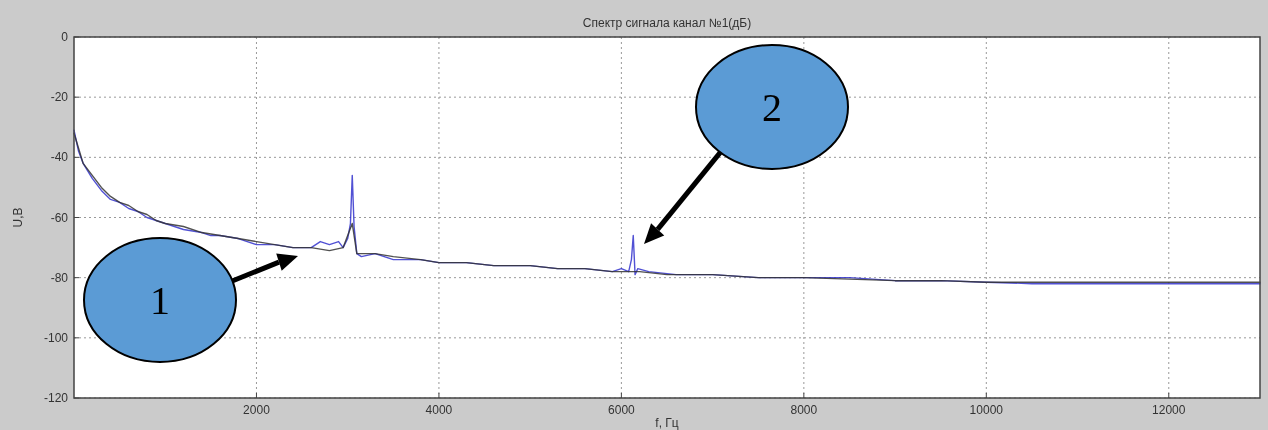  I want to click on chart-title: Спектр сигнала канал №1(дБ), so click(667, 23).